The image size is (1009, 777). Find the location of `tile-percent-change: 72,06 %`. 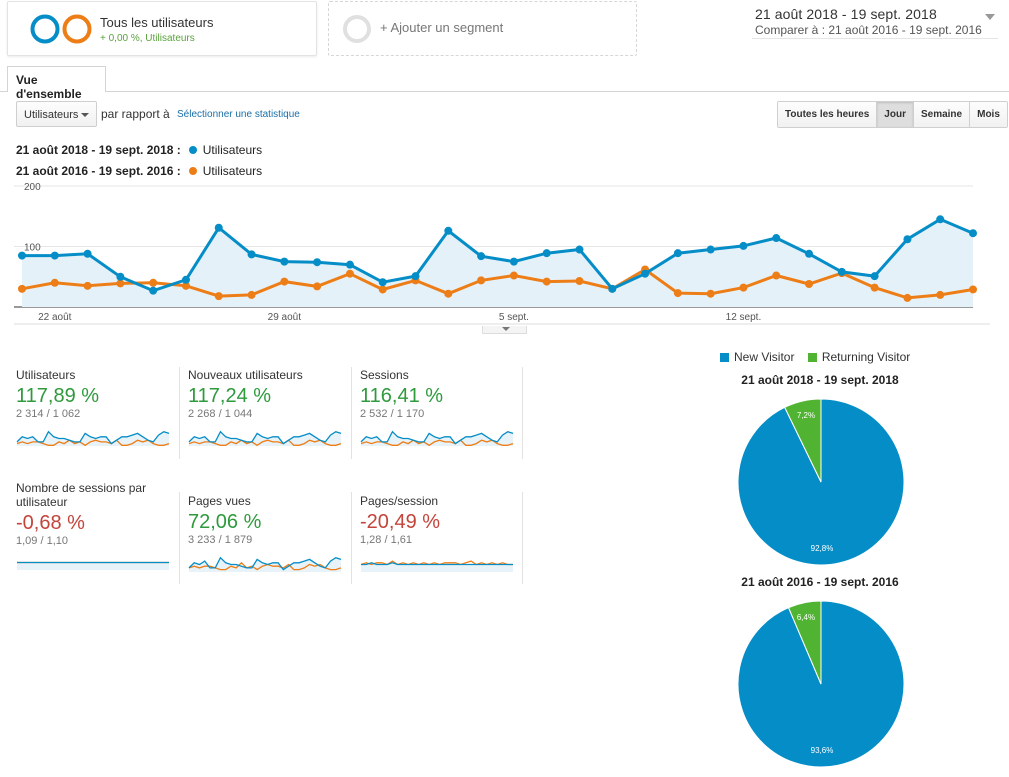

tile-percent-change: 72,06 % is located at coordinates (225, 522).